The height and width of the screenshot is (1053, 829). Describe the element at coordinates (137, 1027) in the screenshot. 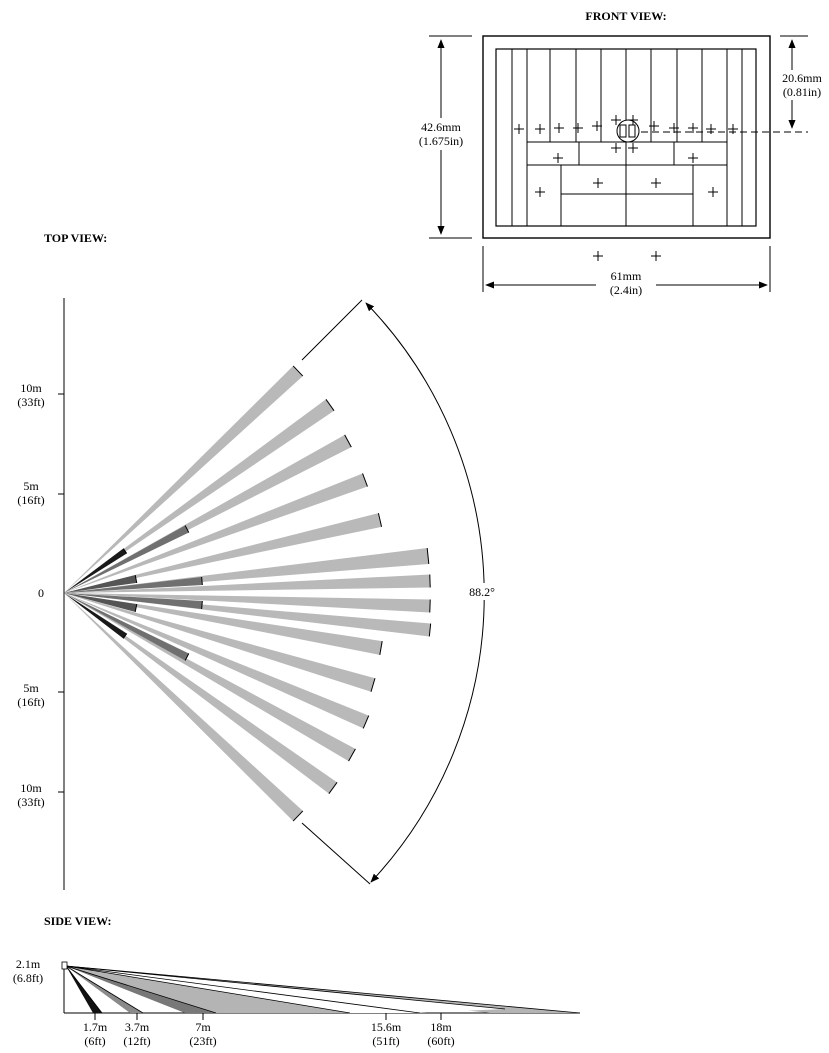

I see `dist-label-3-7m: 3.7m` at that location.